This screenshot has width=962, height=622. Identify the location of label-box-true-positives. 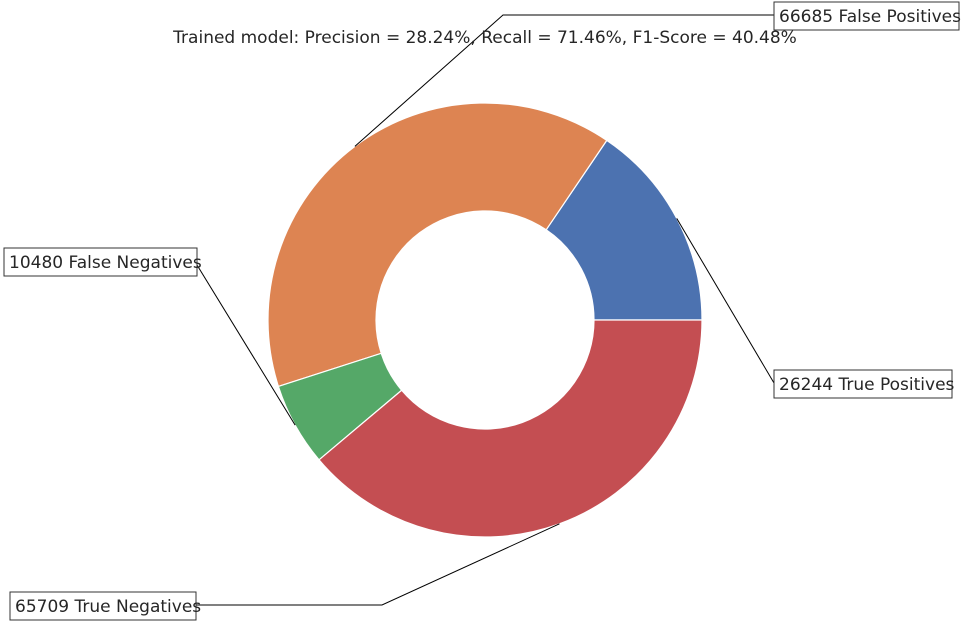
(863, 384).